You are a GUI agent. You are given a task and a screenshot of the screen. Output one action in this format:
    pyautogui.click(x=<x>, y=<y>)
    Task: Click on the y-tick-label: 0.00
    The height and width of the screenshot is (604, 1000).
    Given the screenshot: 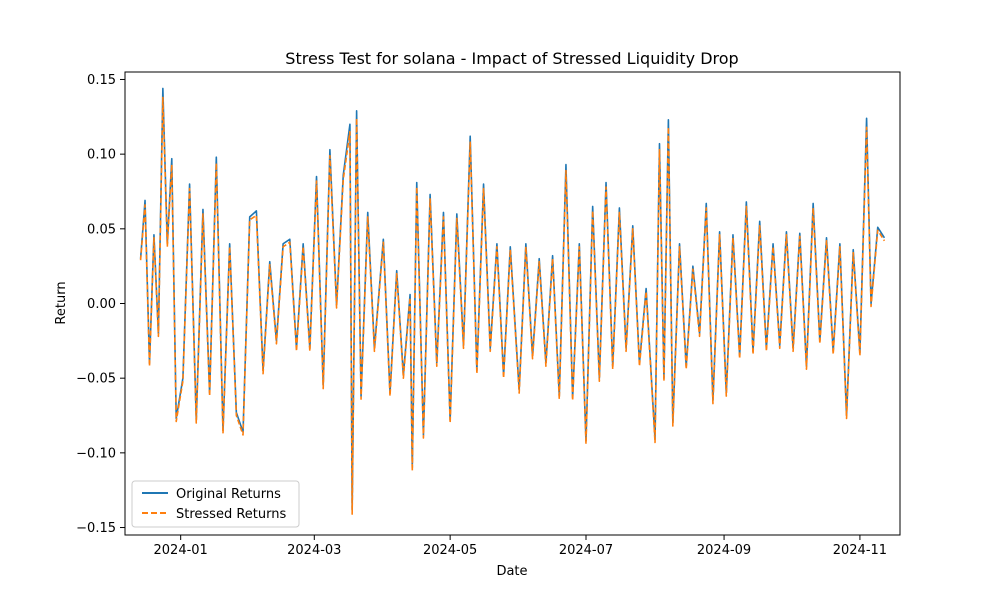 What is the action you would take?
    pyautogui.click(x=101, y=304)
    